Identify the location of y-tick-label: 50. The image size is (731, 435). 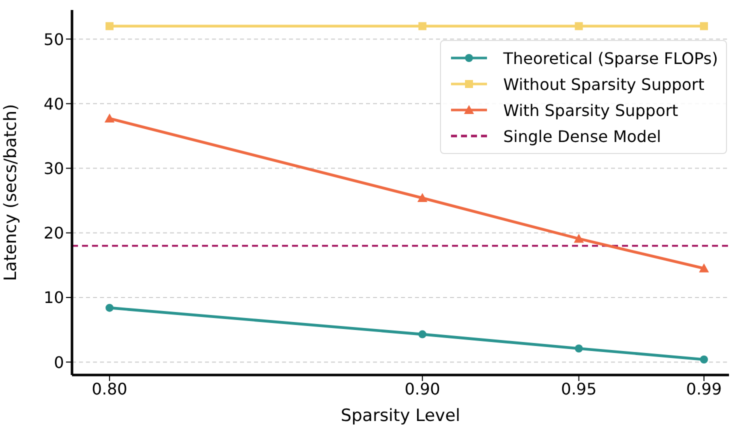
(54, 39).